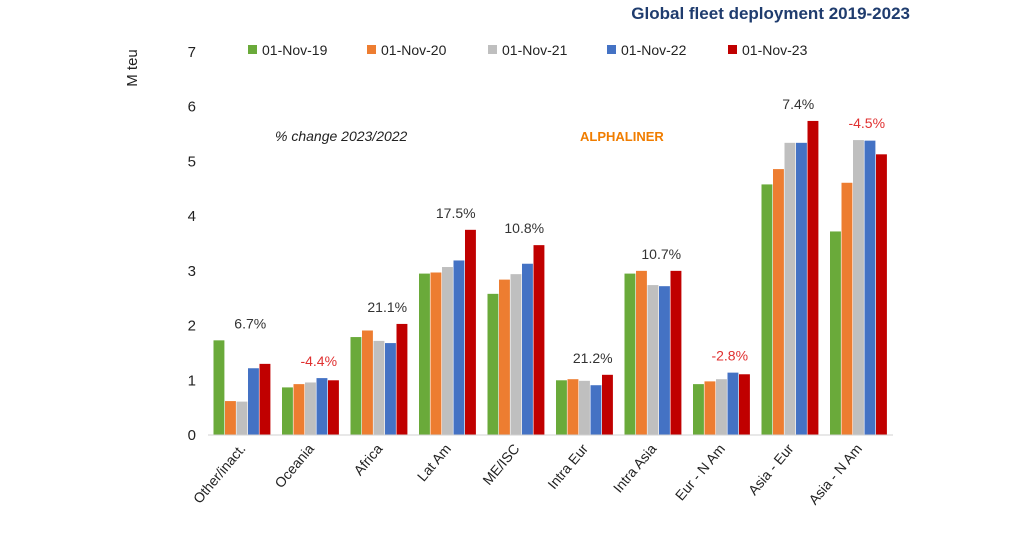 The width and height of the screenshot is (1024, 535). Describe the element at coordinates (775, 50) in the screenshot. I see `legend-label: 01-Nov-23` at that location.